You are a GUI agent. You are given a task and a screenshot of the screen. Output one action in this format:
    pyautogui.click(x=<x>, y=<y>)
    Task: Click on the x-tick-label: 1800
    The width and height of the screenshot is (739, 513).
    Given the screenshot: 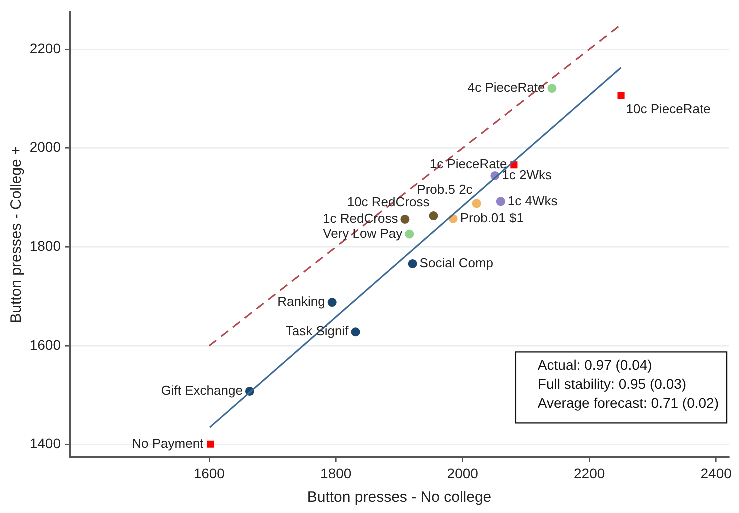 What is the action you would take?
    pyautogui.click(x=336, y=473)
    